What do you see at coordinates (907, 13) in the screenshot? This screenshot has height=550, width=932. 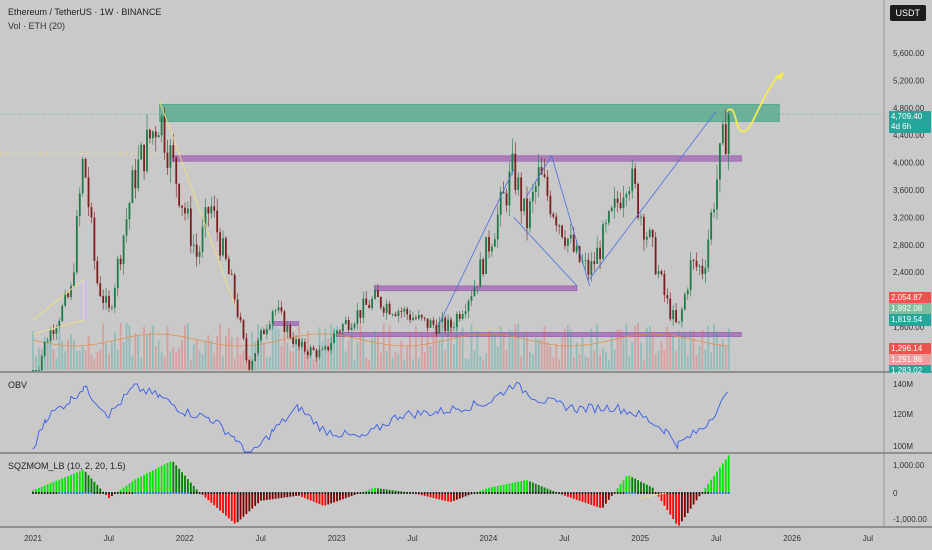 I see `currency-badge: USDT` at bounding box center [907, 13].